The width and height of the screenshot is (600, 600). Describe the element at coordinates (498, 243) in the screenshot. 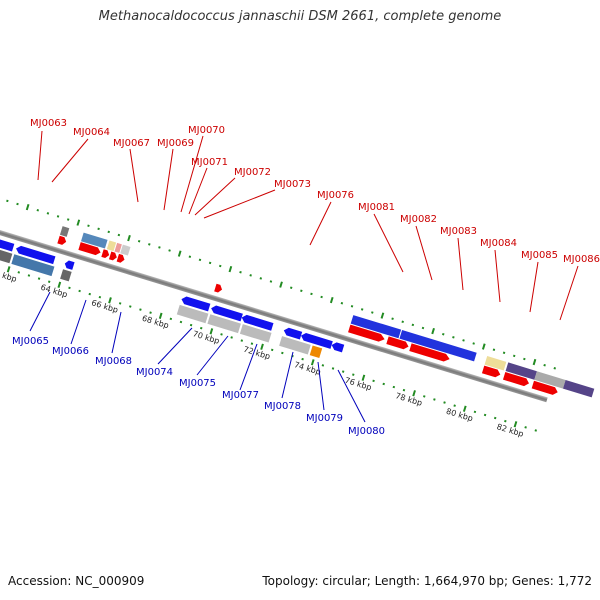

I see `gene-label: MJ0084` at that location.